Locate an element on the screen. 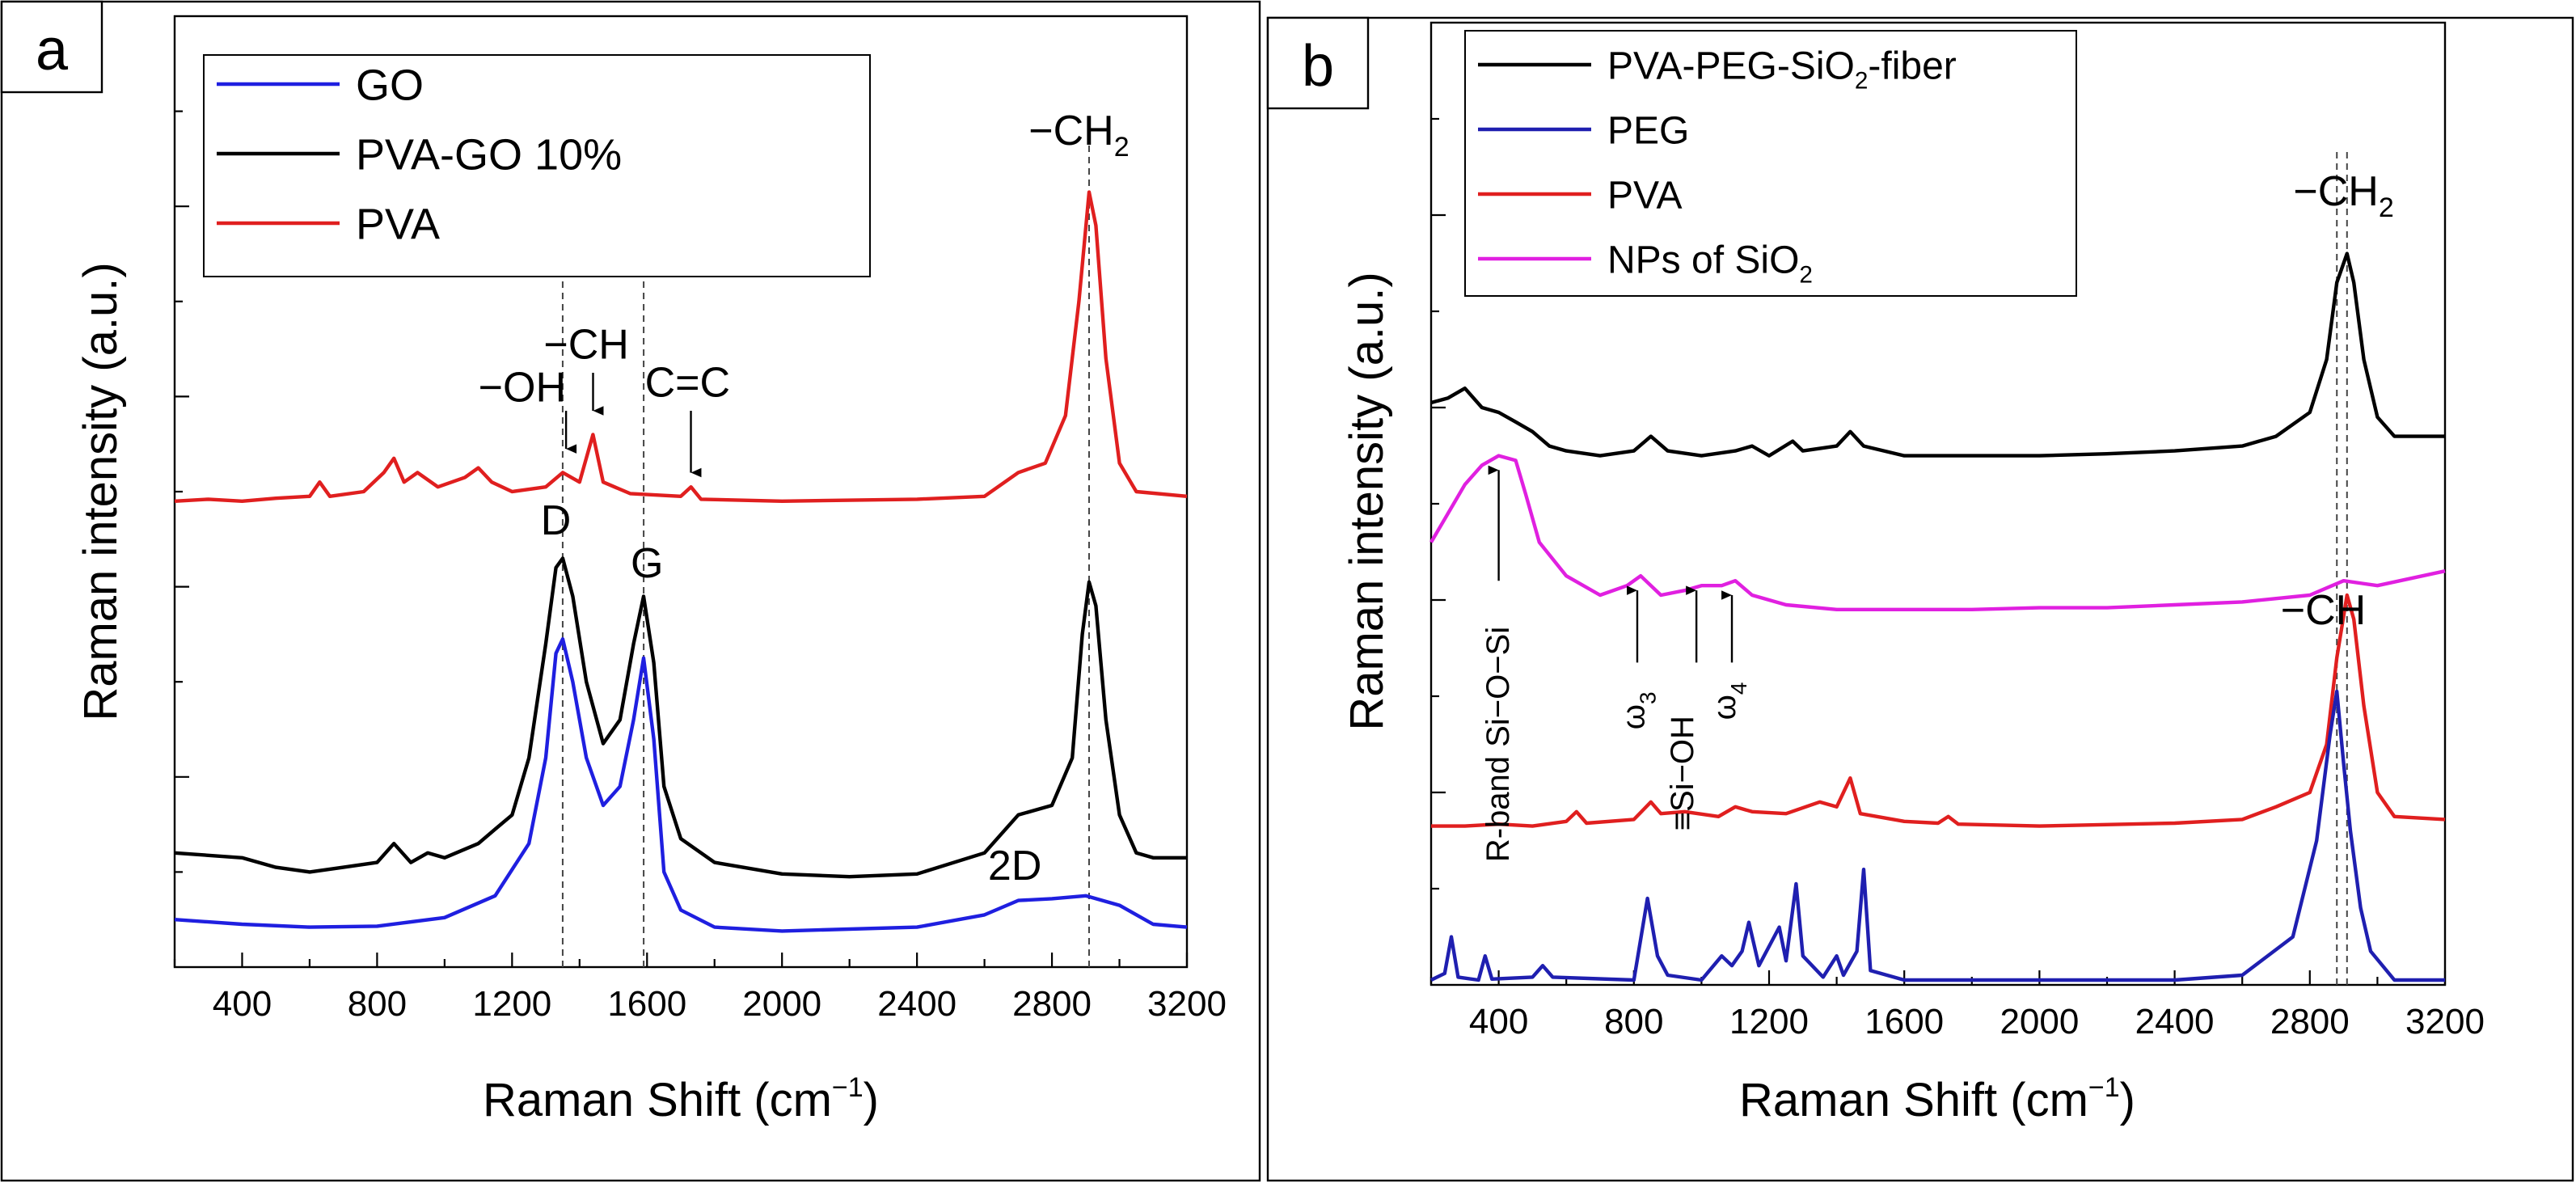  panel-a-yticks is located at coordinates (182, 491).